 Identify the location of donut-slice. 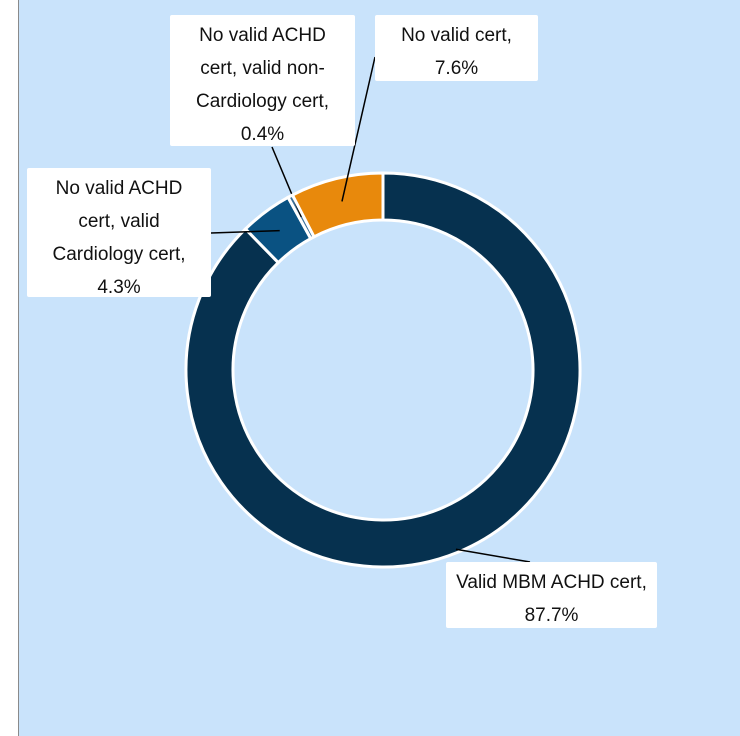
(337, 205).